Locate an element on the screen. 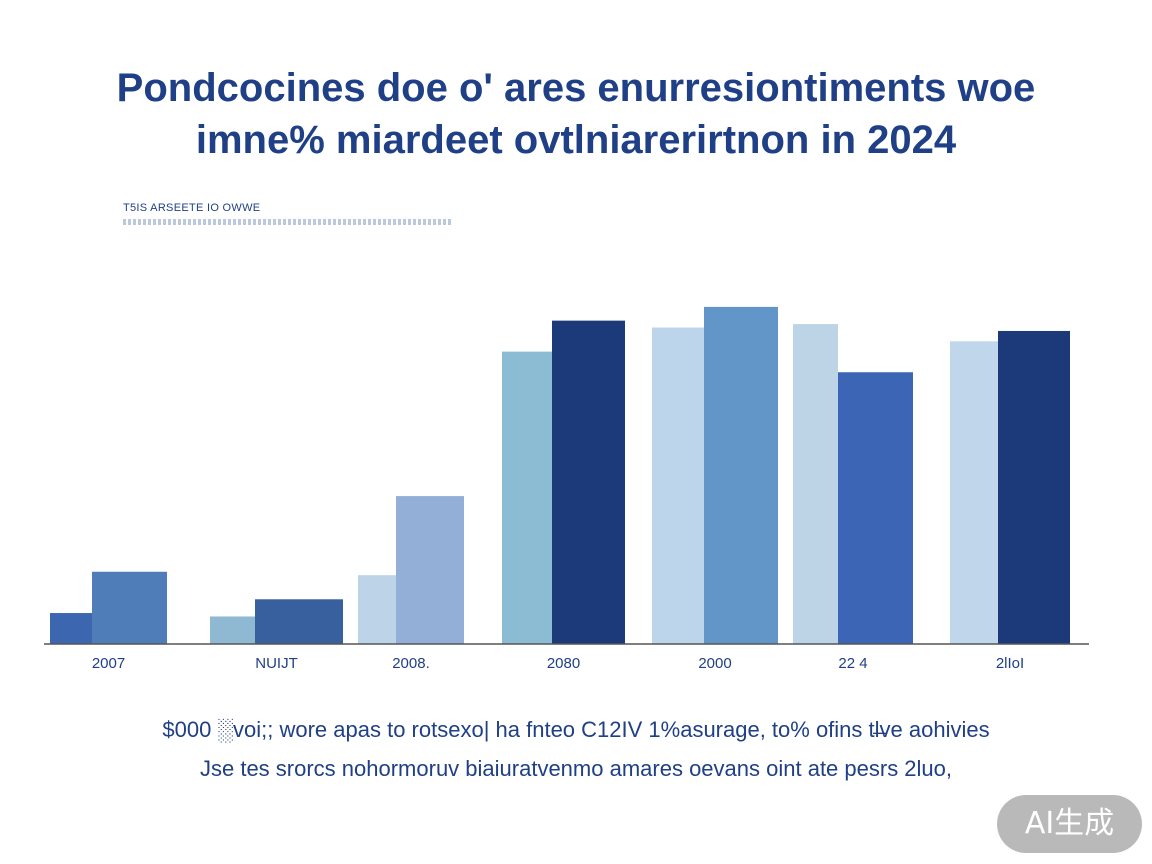 This screenshot has height=864, width=1152. x-tick-label-4: 2000 is located at coordinates (714, 663).